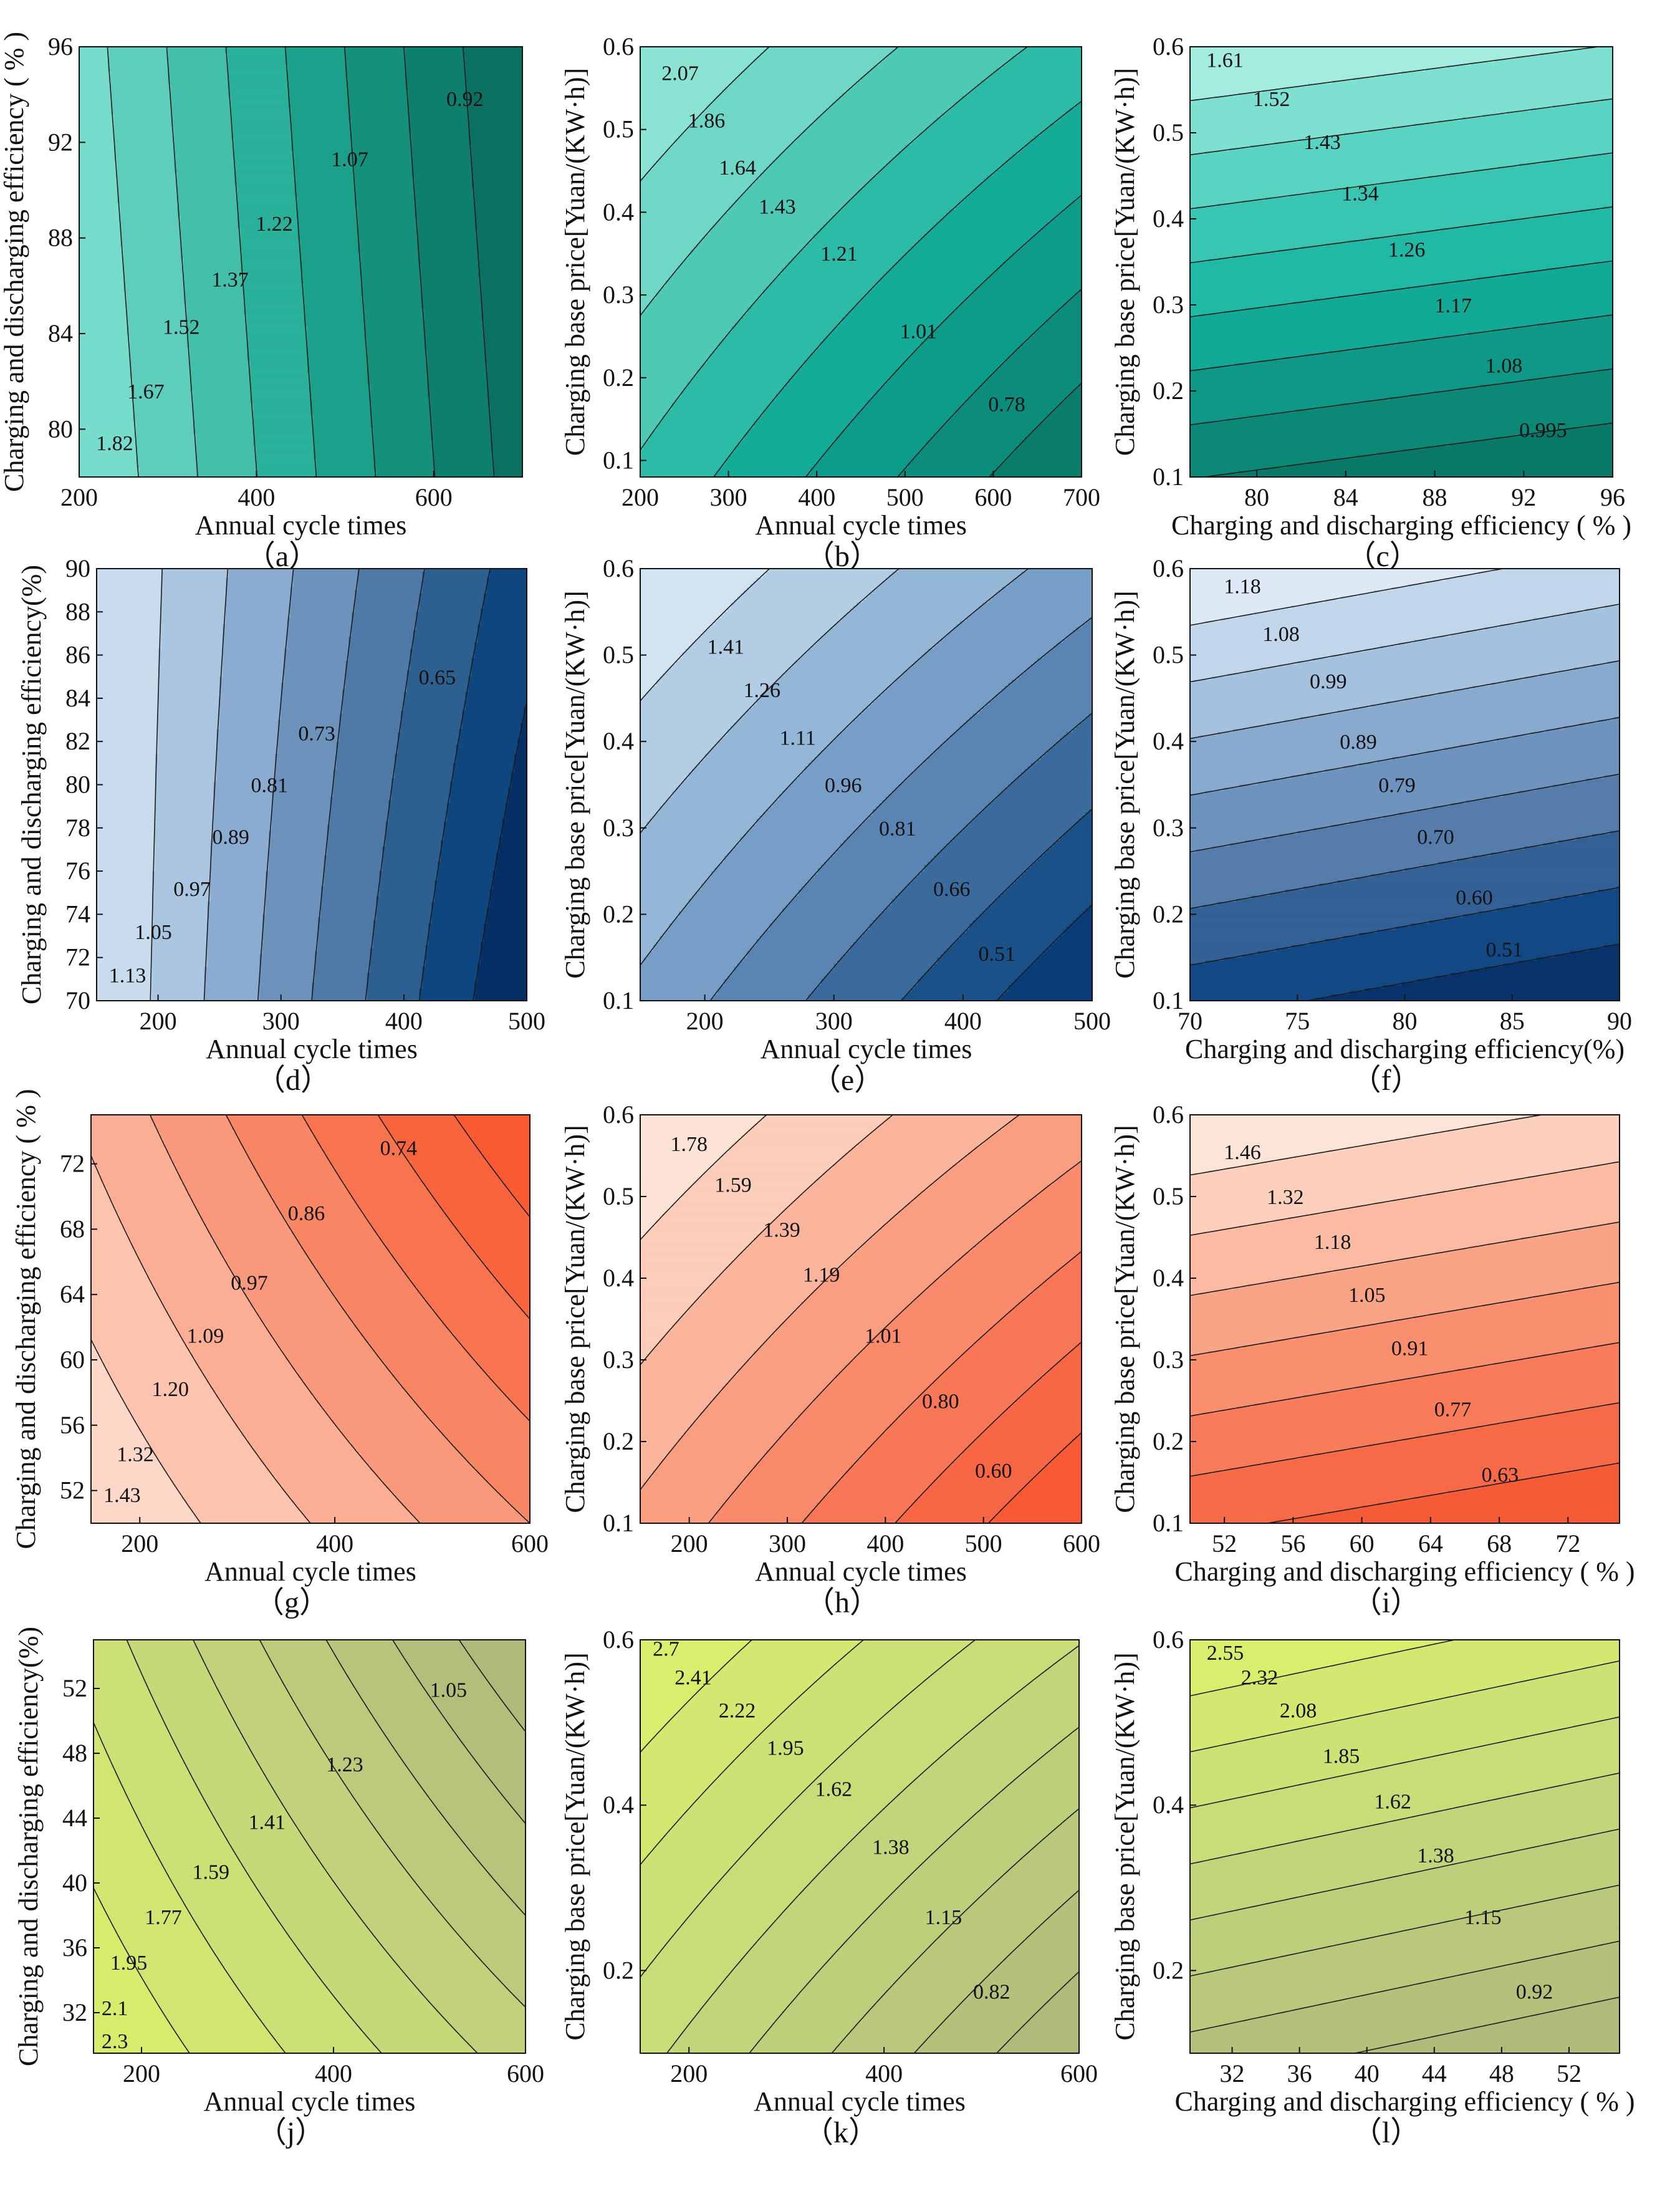 The image size is (1680, 2186). Describe the element at coordinates (77, 1000) in the screenshot. I see `y-tick-label: 70` at that location.